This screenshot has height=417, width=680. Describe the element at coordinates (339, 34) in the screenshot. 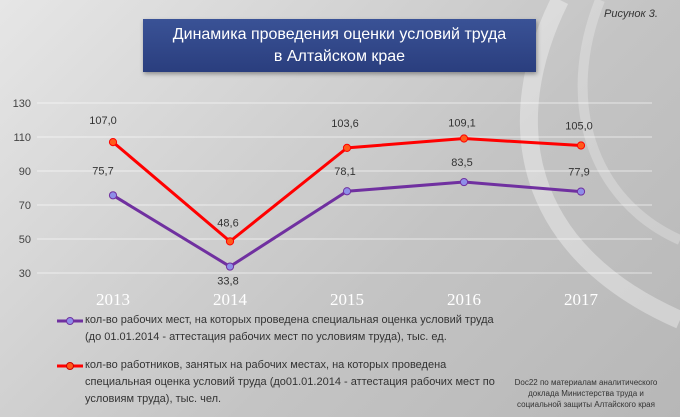

I see `chart-title-line-1: Динамика проведения оценки условий труда` at that location.